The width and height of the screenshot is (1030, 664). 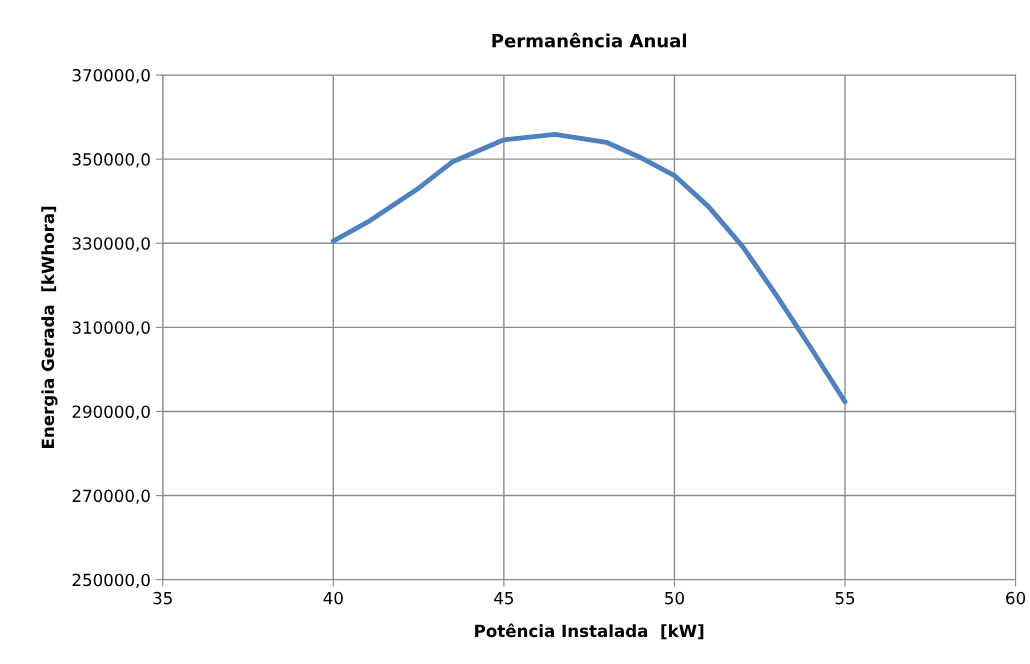 I want to click on x-tick-label: 60, so click(x=1016, y=598).